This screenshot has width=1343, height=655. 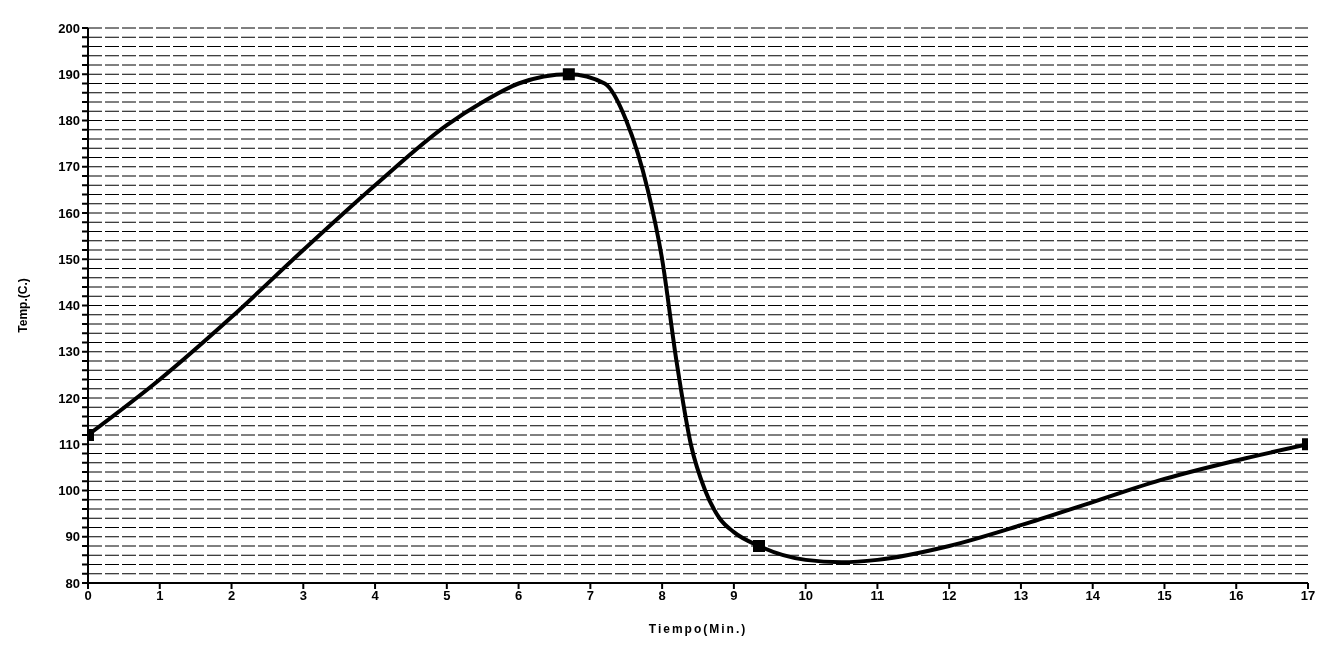 I want to click on x-tick-label: 16, so click(x=1236, y=596).